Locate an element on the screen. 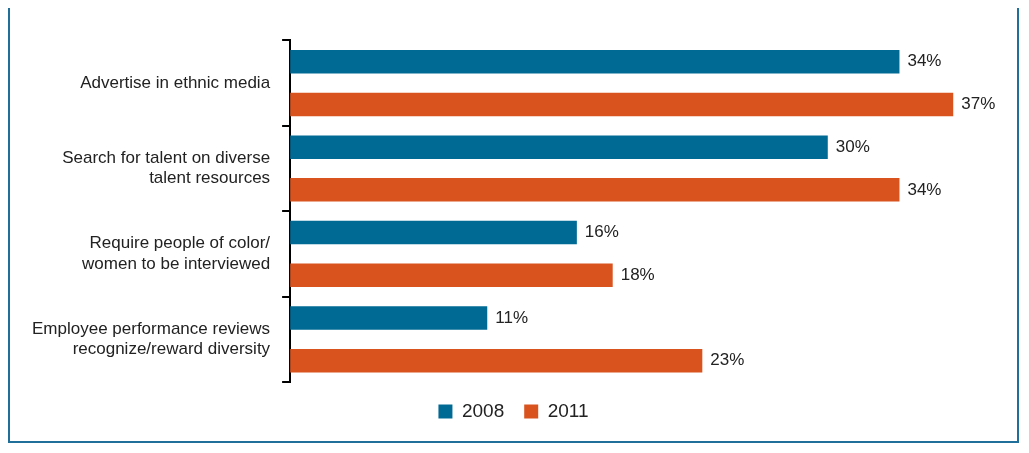  data-label: 11% is located at coordinates (512, 317).